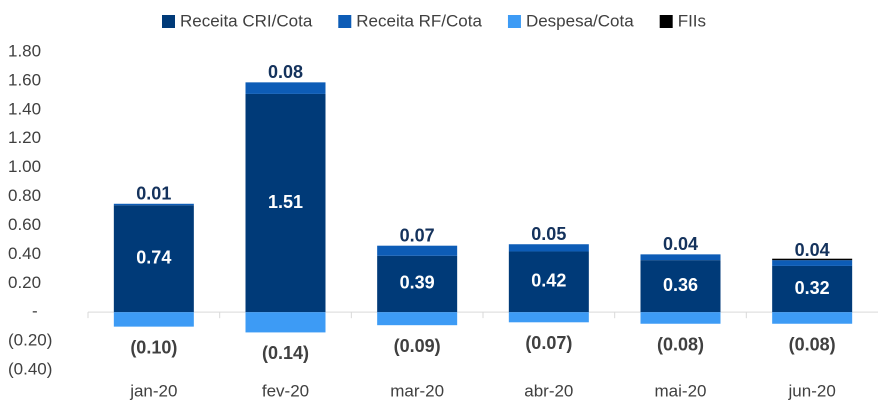 The width and height of the screenshot is (892, 407). I want to click on data-label: 0.01, so click(153, 194).